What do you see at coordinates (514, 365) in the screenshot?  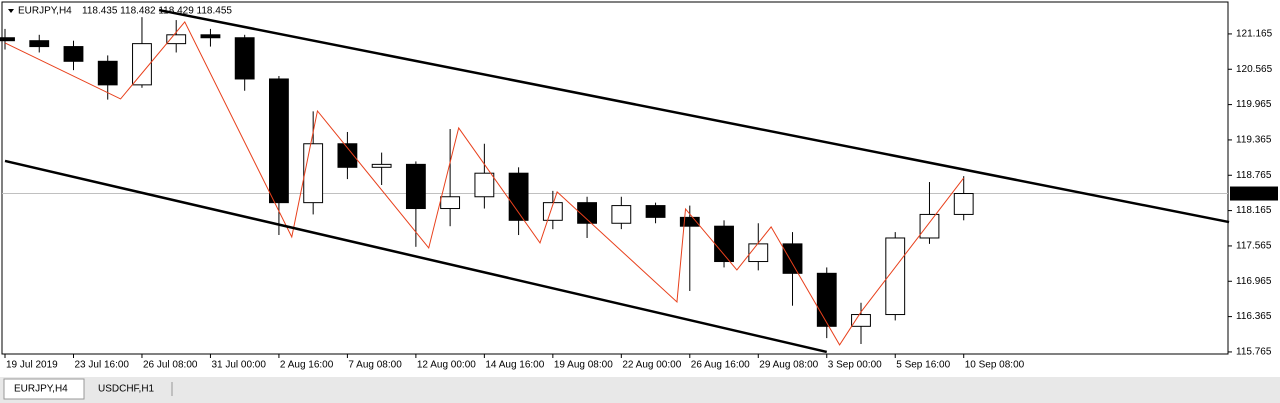 I see `x-tick-label: 14 Aug 16:00` at bounding box center [514, 365].